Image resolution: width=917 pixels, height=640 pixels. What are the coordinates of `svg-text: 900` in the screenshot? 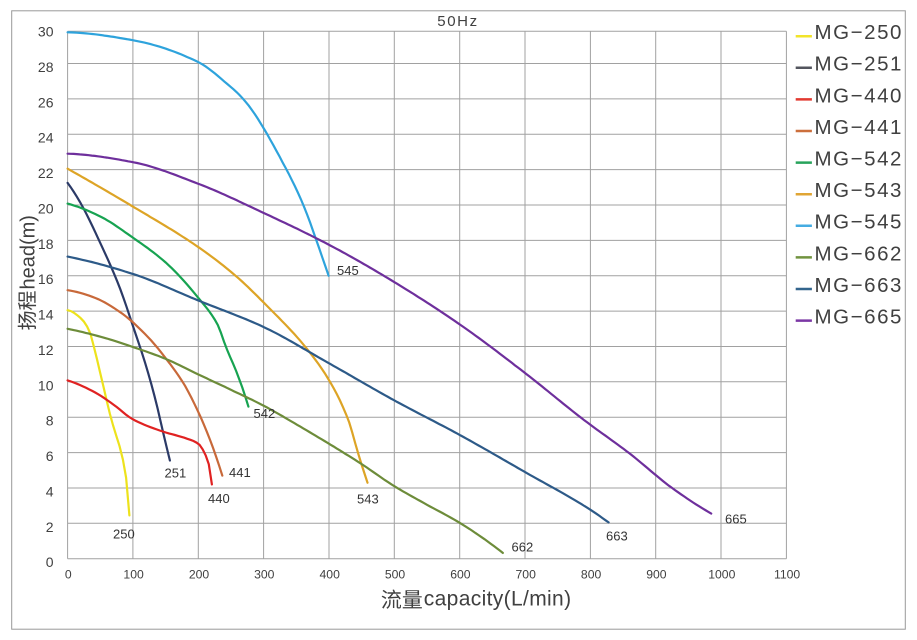 It's located at (656, 575).